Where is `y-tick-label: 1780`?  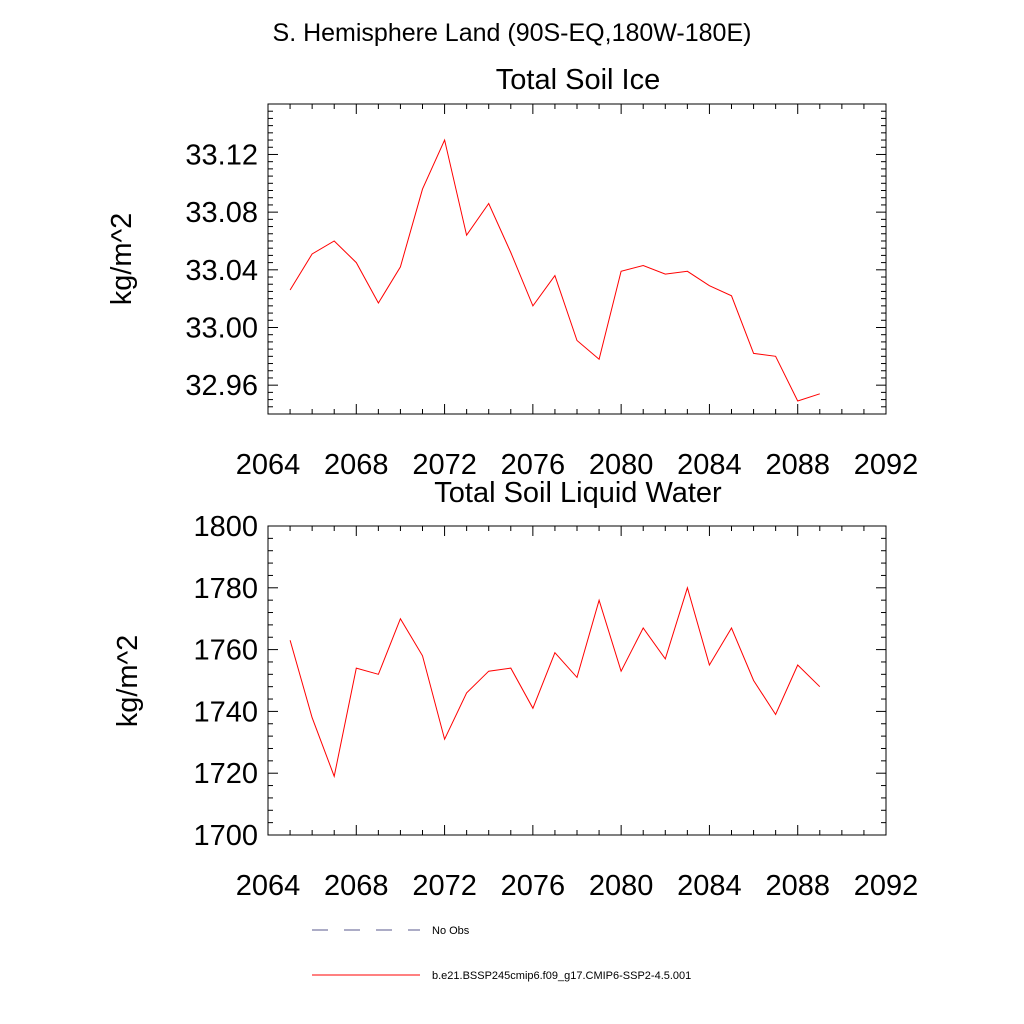 y-tick-label: 1780 is located at coordinates (225, 589).